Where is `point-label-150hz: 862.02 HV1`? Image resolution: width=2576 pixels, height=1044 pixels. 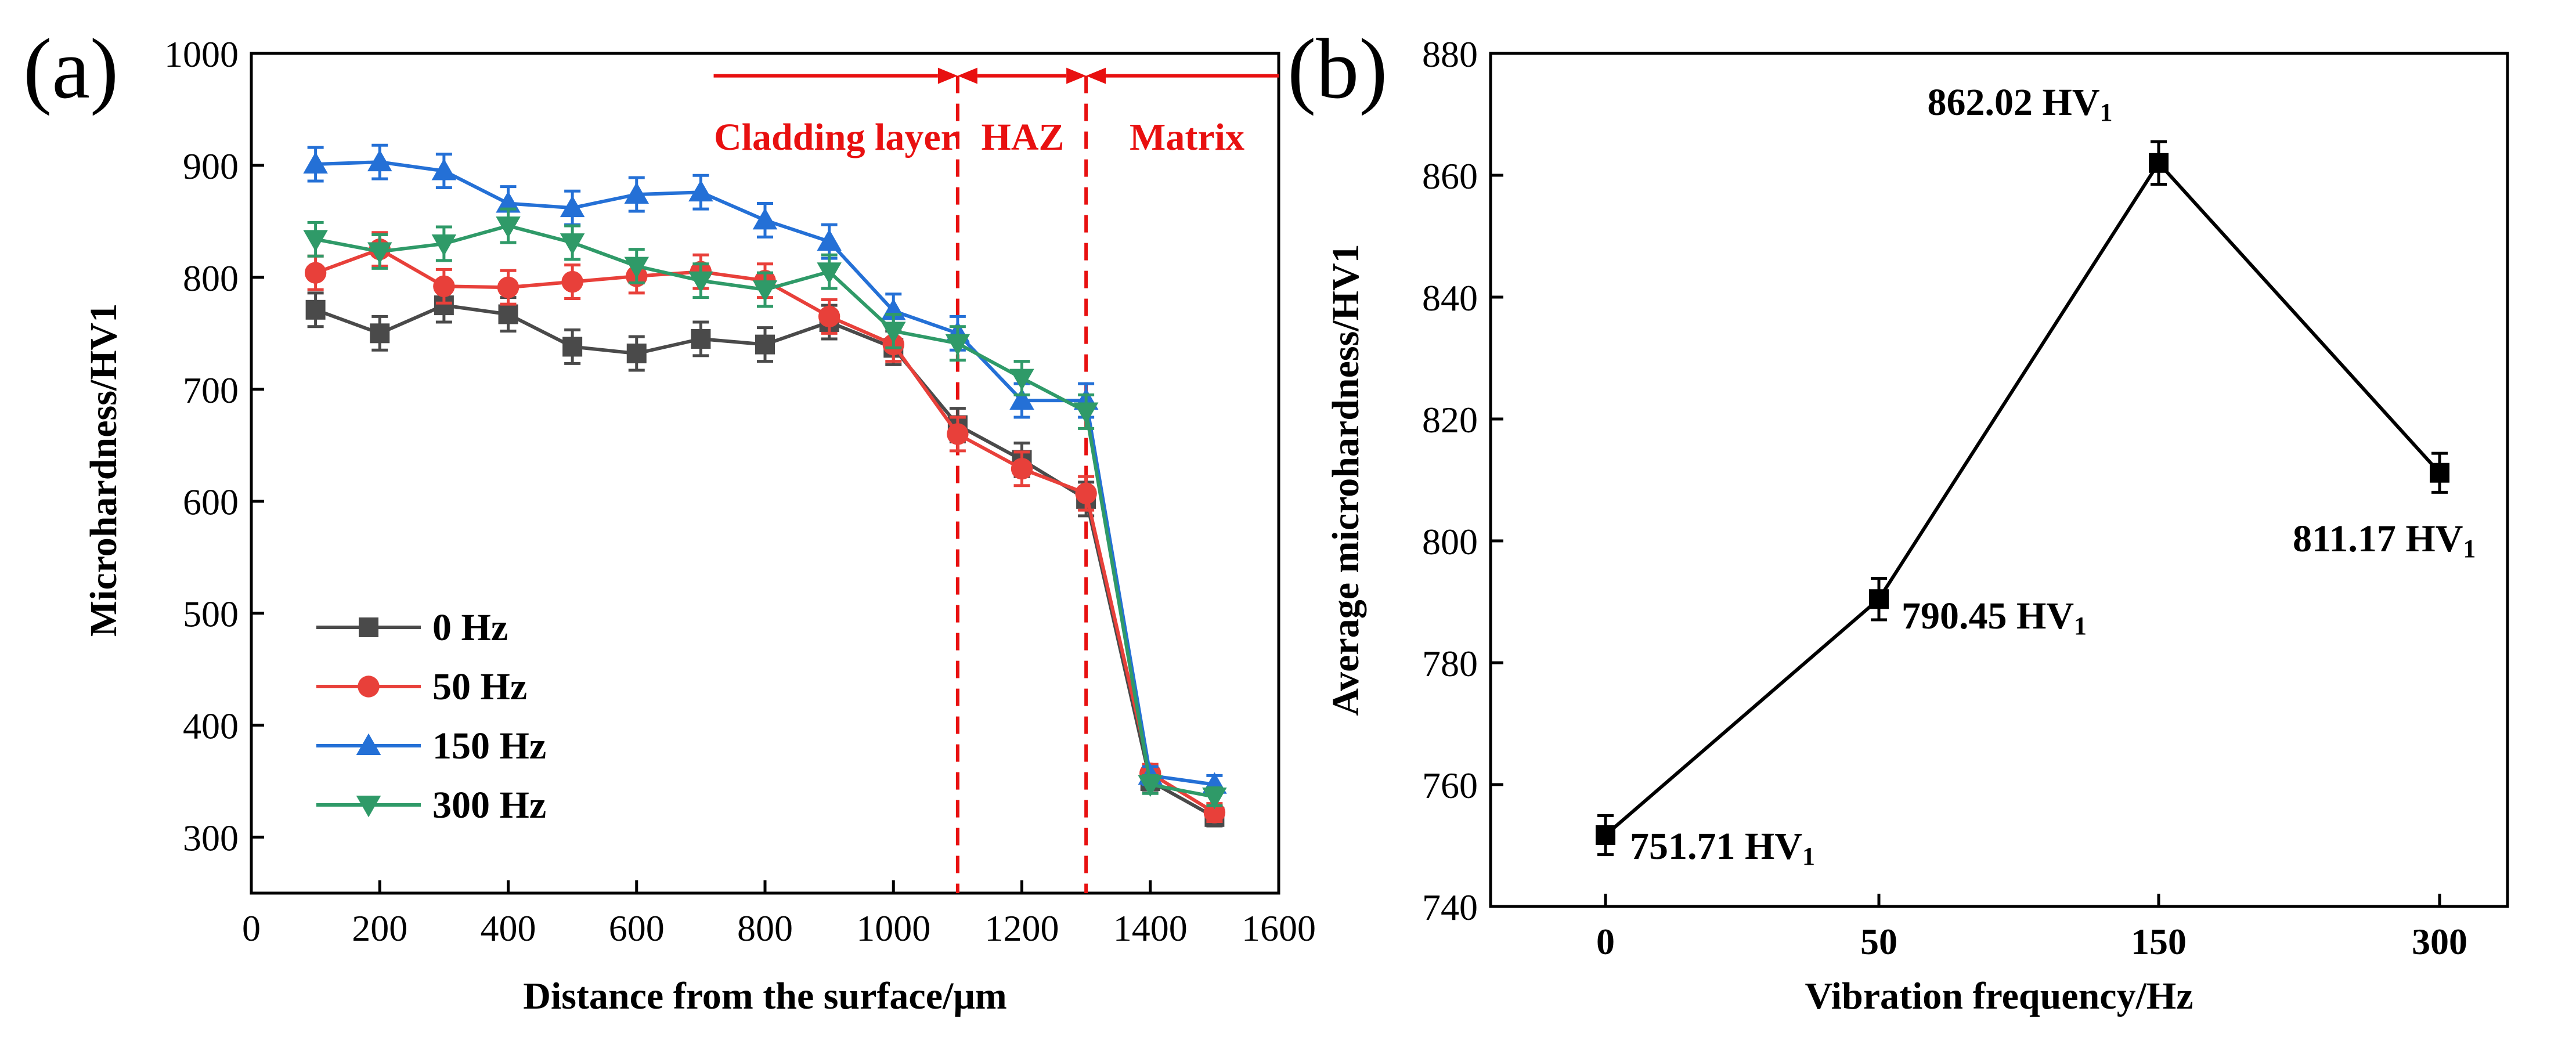 point-label-150hz: 862.02 HV1 is located at coordinates (2020, 104).